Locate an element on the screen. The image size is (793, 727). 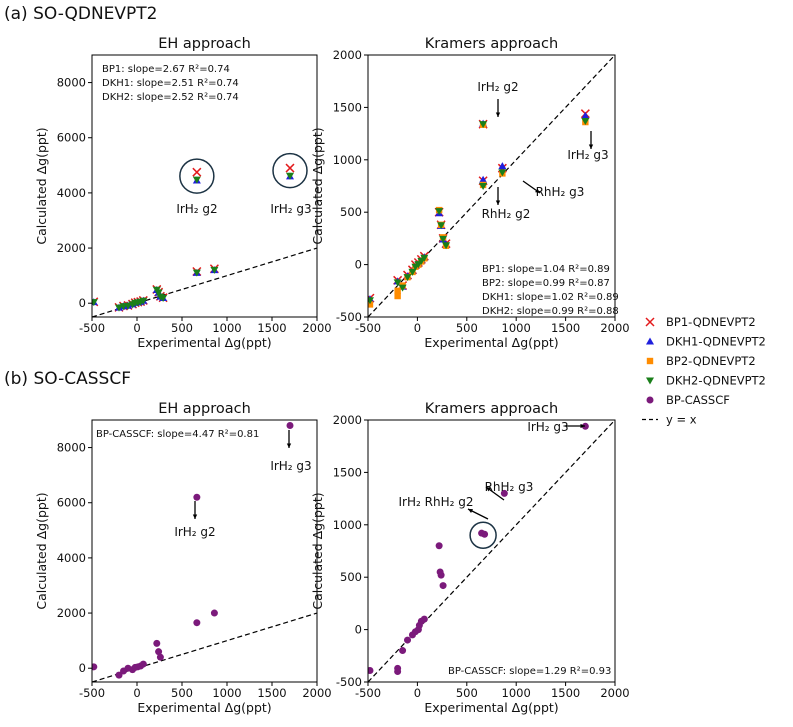
stats-line: BP1: slope=2.67 R²=0.74 is located at coordinates (166, 69).